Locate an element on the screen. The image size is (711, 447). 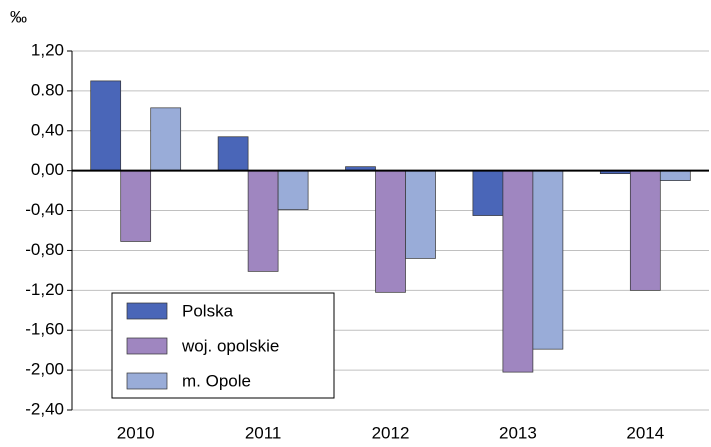
y-tick-label: -1,20 is located at coordinates (44, 289).